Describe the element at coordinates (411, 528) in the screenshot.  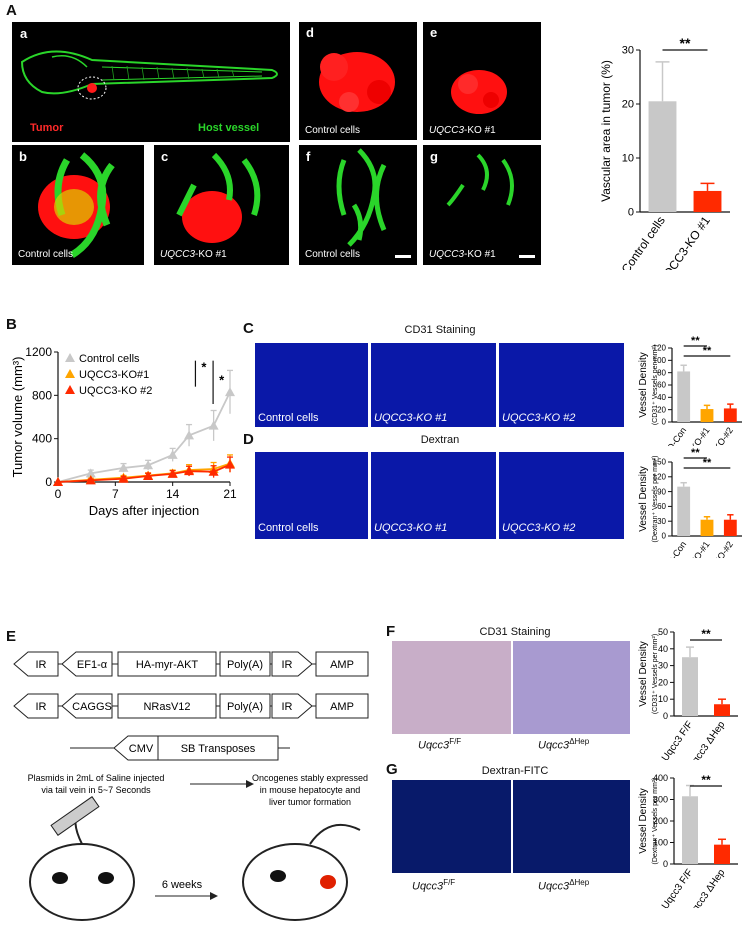
I see `caption-d2: UQCC3-KO #1` at that location.